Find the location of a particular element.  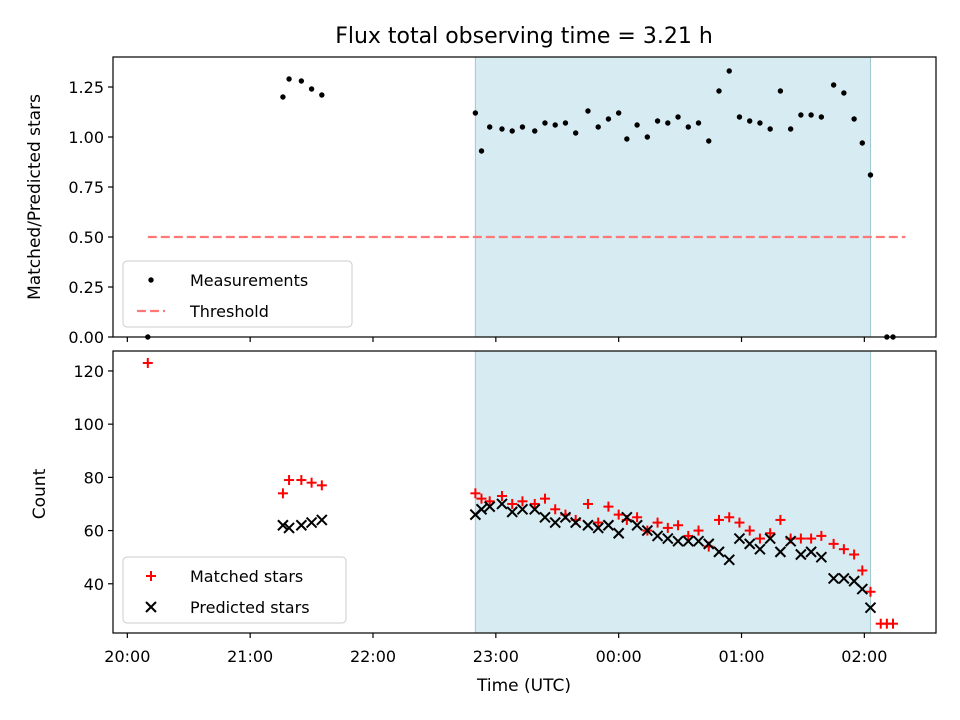

y-tick-label: 120 is located at coordinates (88, 371).